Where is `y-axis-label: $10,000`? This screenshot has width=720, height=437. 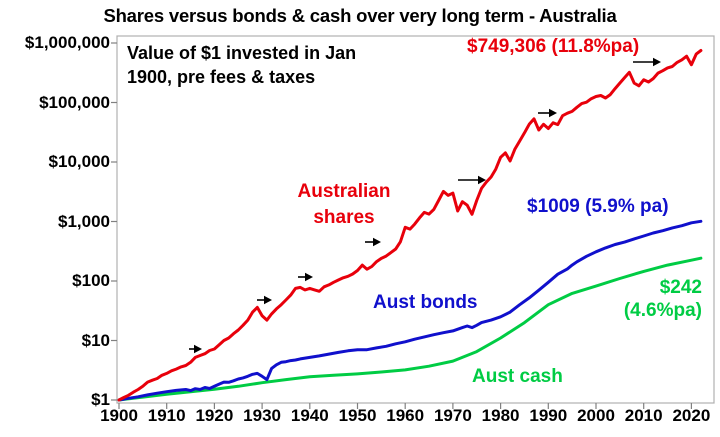 y-axis-label: $10,000 is located at coordinates (79, 161).